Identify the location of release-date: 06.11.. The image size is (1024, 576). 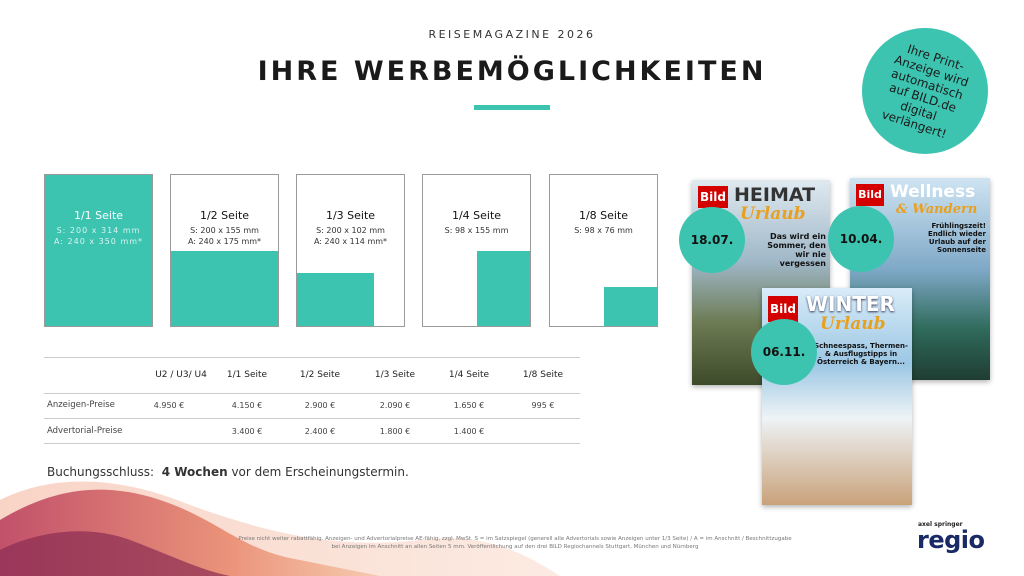
(784, 352).